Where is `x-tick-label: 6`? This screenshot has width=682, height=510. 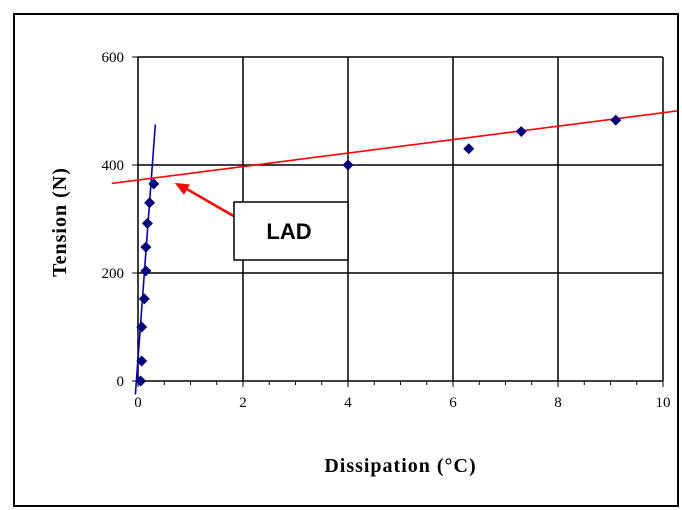 x-tick-label: 6 is located at coordinates (453, 403).